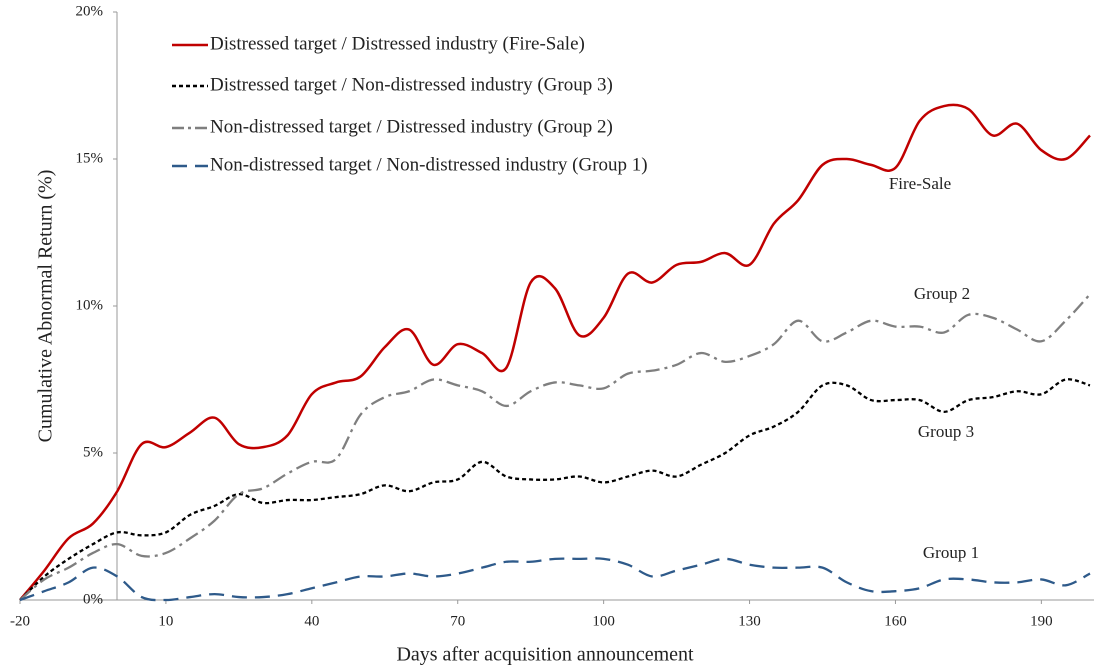  I want to click on x-axis-title: Days after acquisition announcement, so click(545, 655).